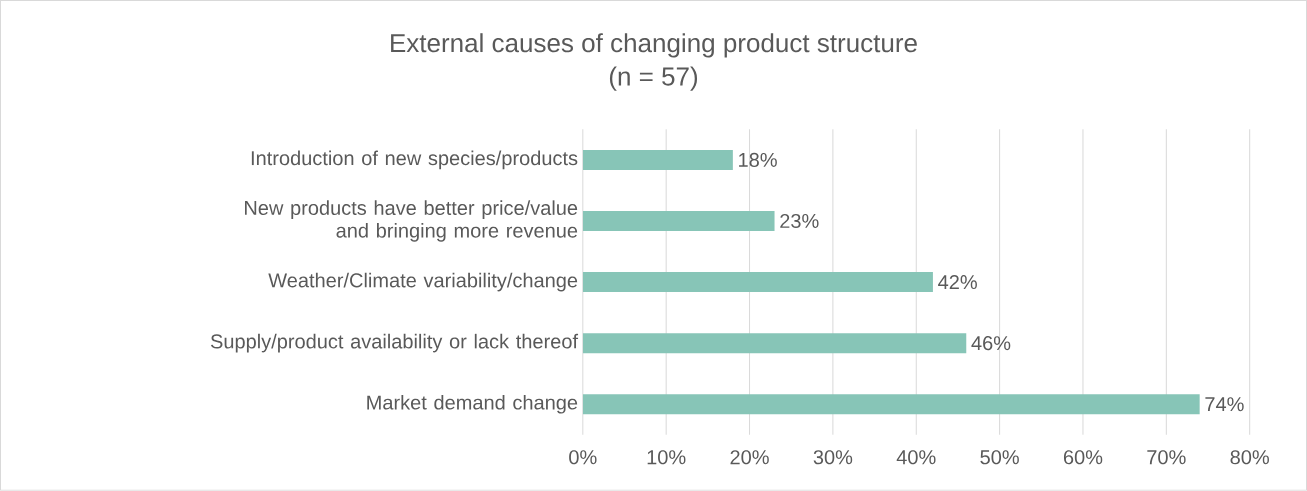 This screenshot has width=1307, height=491. What do you see at coordinates (758, 160) in the screenshot?
I see `data-label: 18%` at bounding box center [758, 160].